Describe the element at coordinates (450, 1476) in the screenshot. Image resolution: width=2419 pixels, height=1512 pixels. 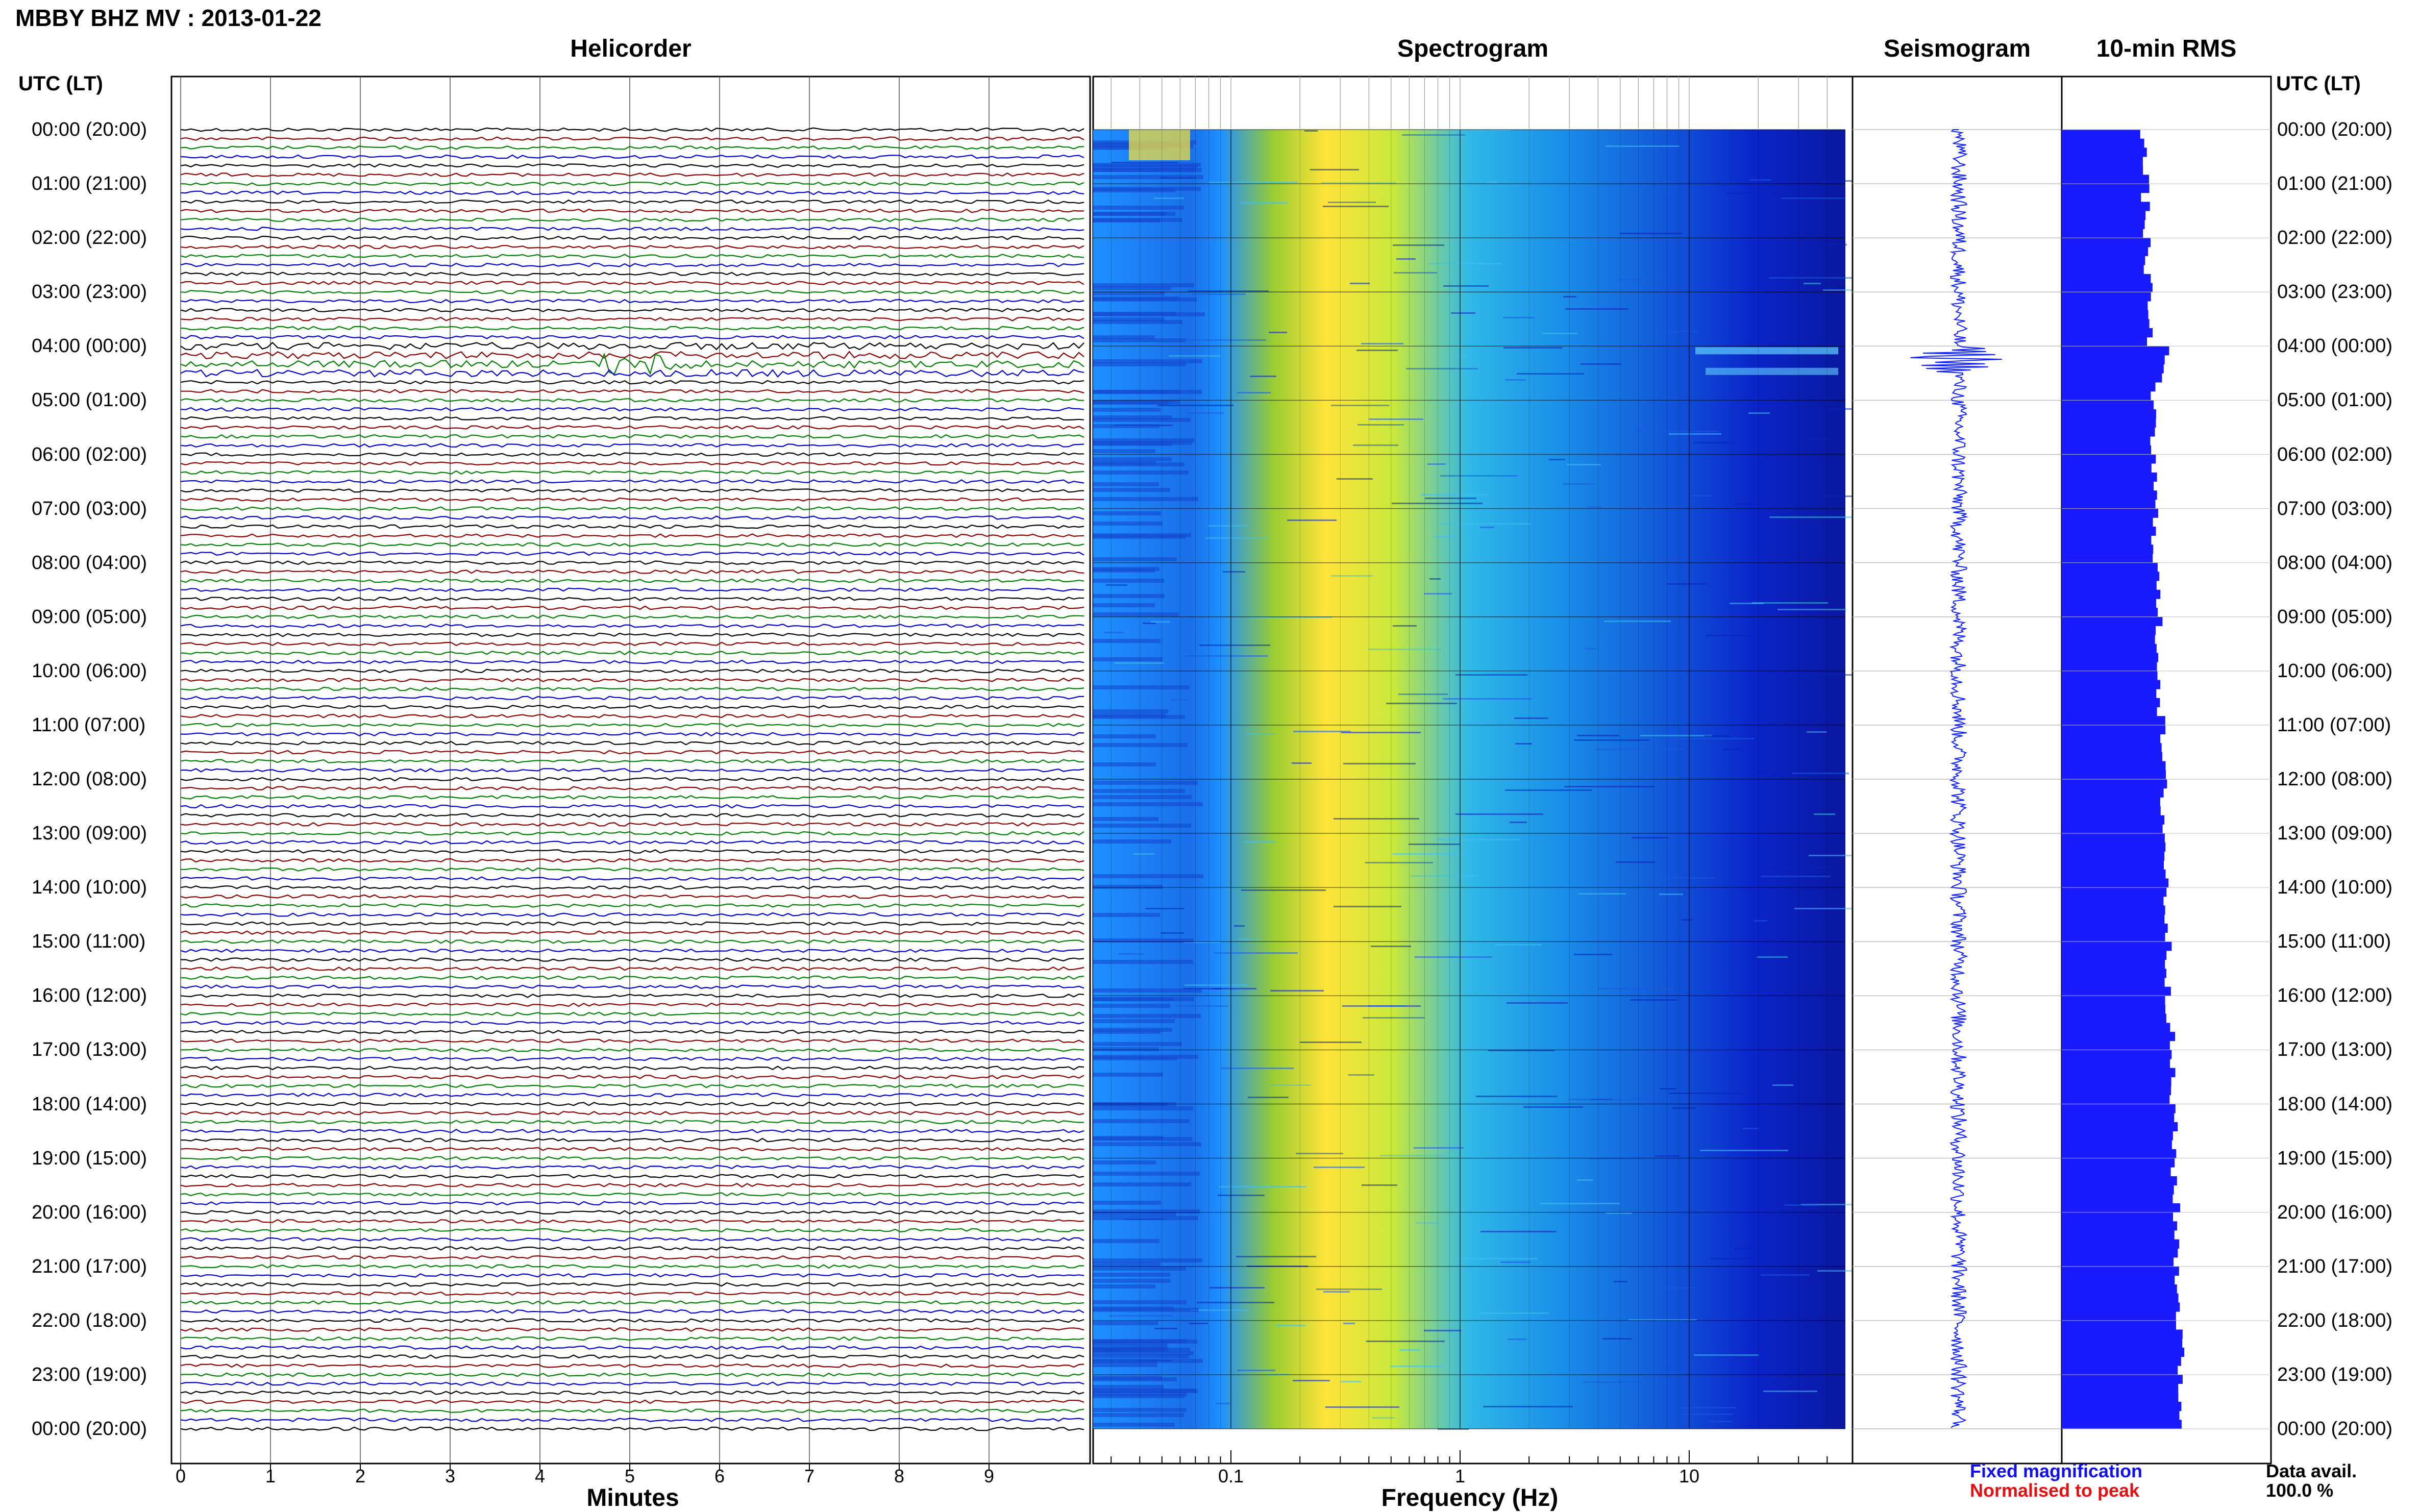
I see `minute-tick-label: 3` at that location.